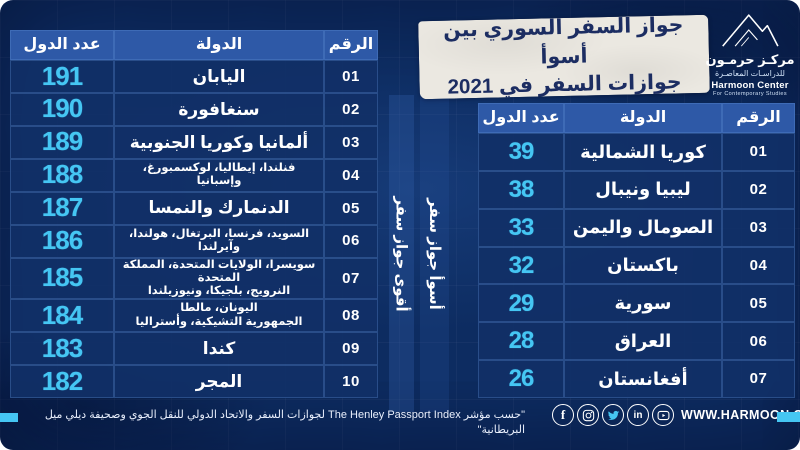 The width and height of the screenshot is (800, 450). Describe the element at coordinates (643, 379) in the screenshot. I see `country-cell: أفغانستان` at that location.